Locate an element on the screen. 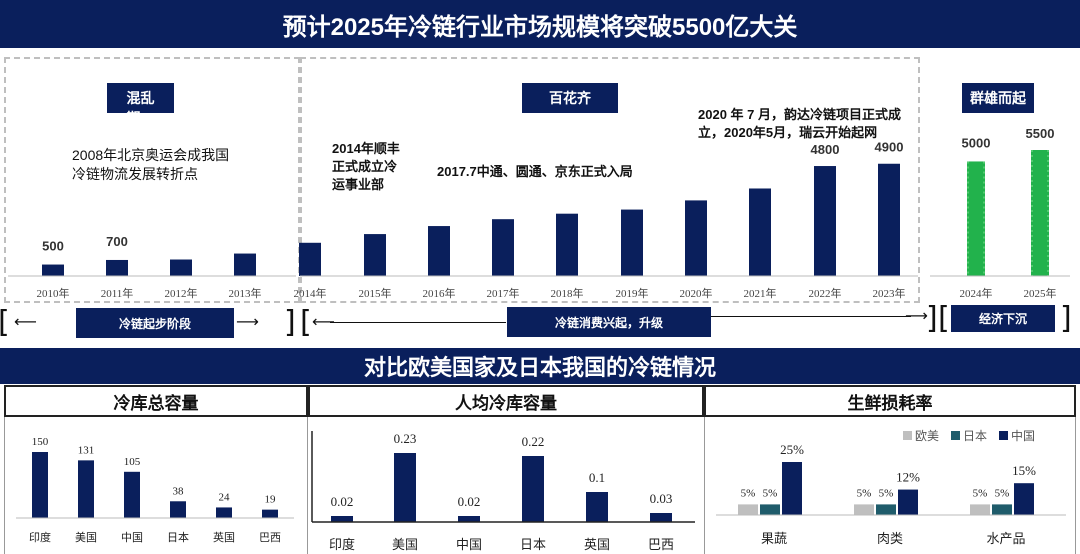  per-capita-bar-英国 is located at coordinates (597, 507).